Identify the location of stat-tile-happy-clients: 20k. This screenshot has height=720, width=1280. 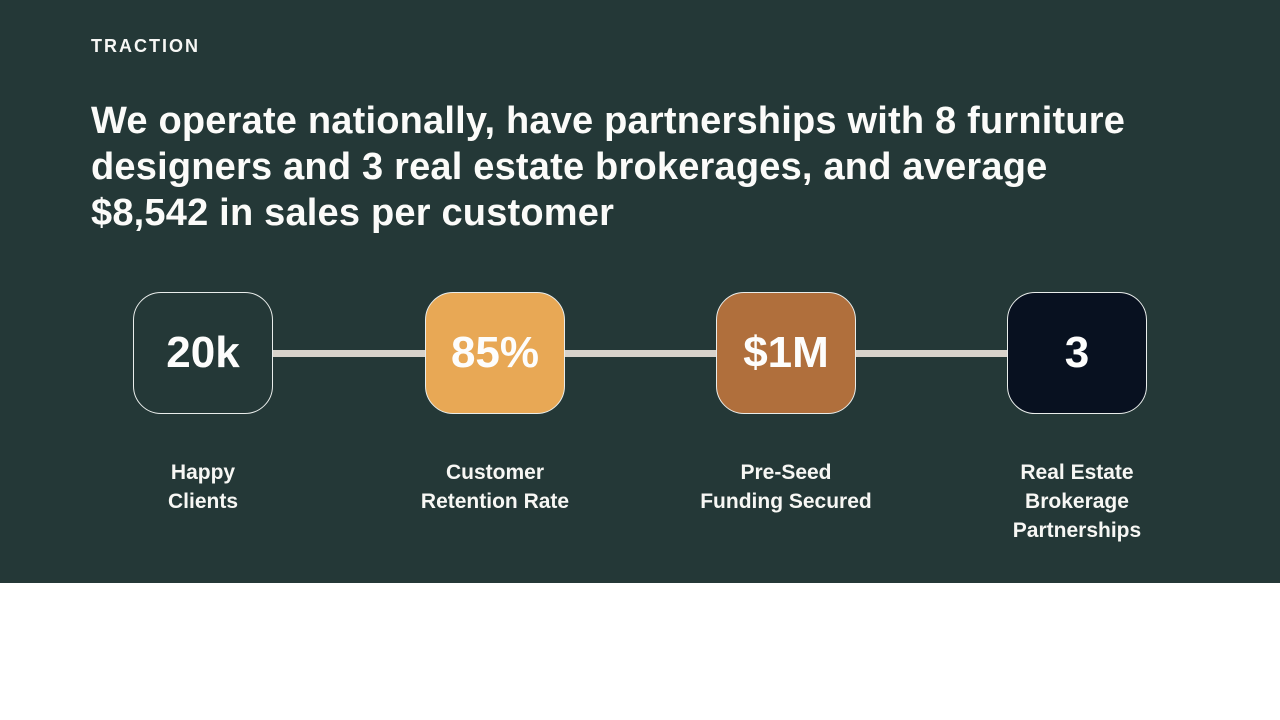
(203, 353).